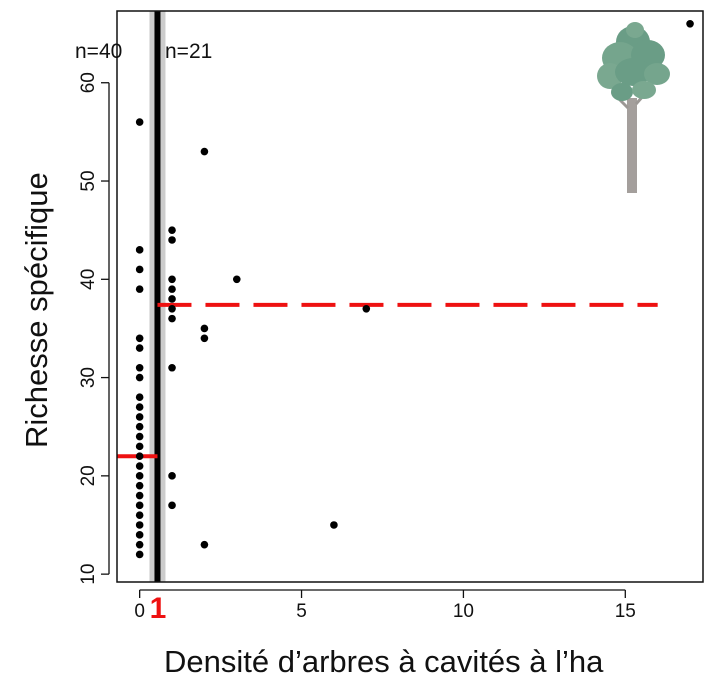  What do you see at coordinates (625, 611) in the screenshot?
I see `x-tick-label: 15` at bounding box center [625, 611].